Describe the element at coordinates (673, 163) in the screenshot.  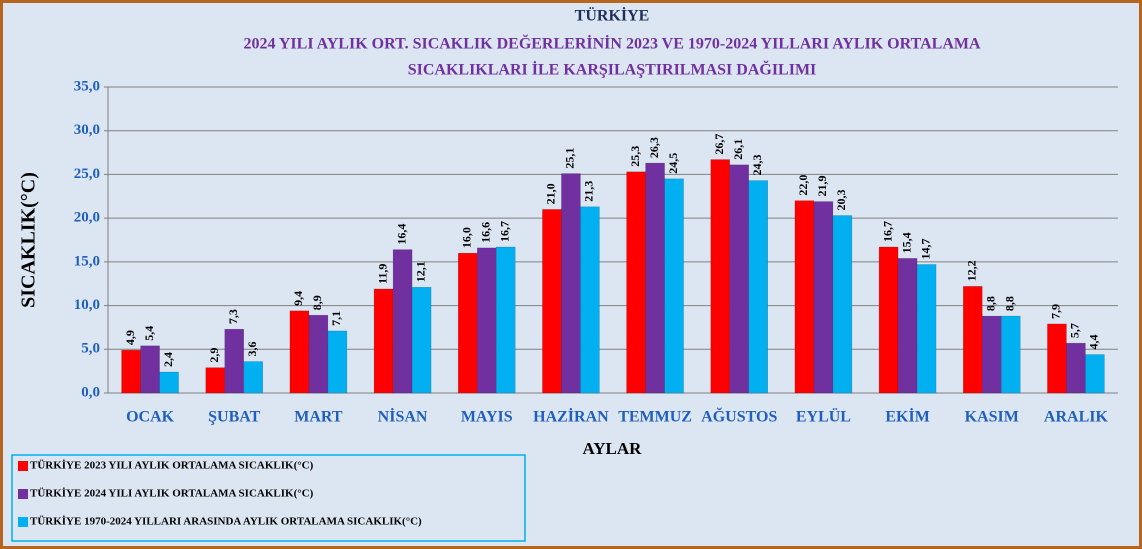
I see `data-label: 24,5` at that location.